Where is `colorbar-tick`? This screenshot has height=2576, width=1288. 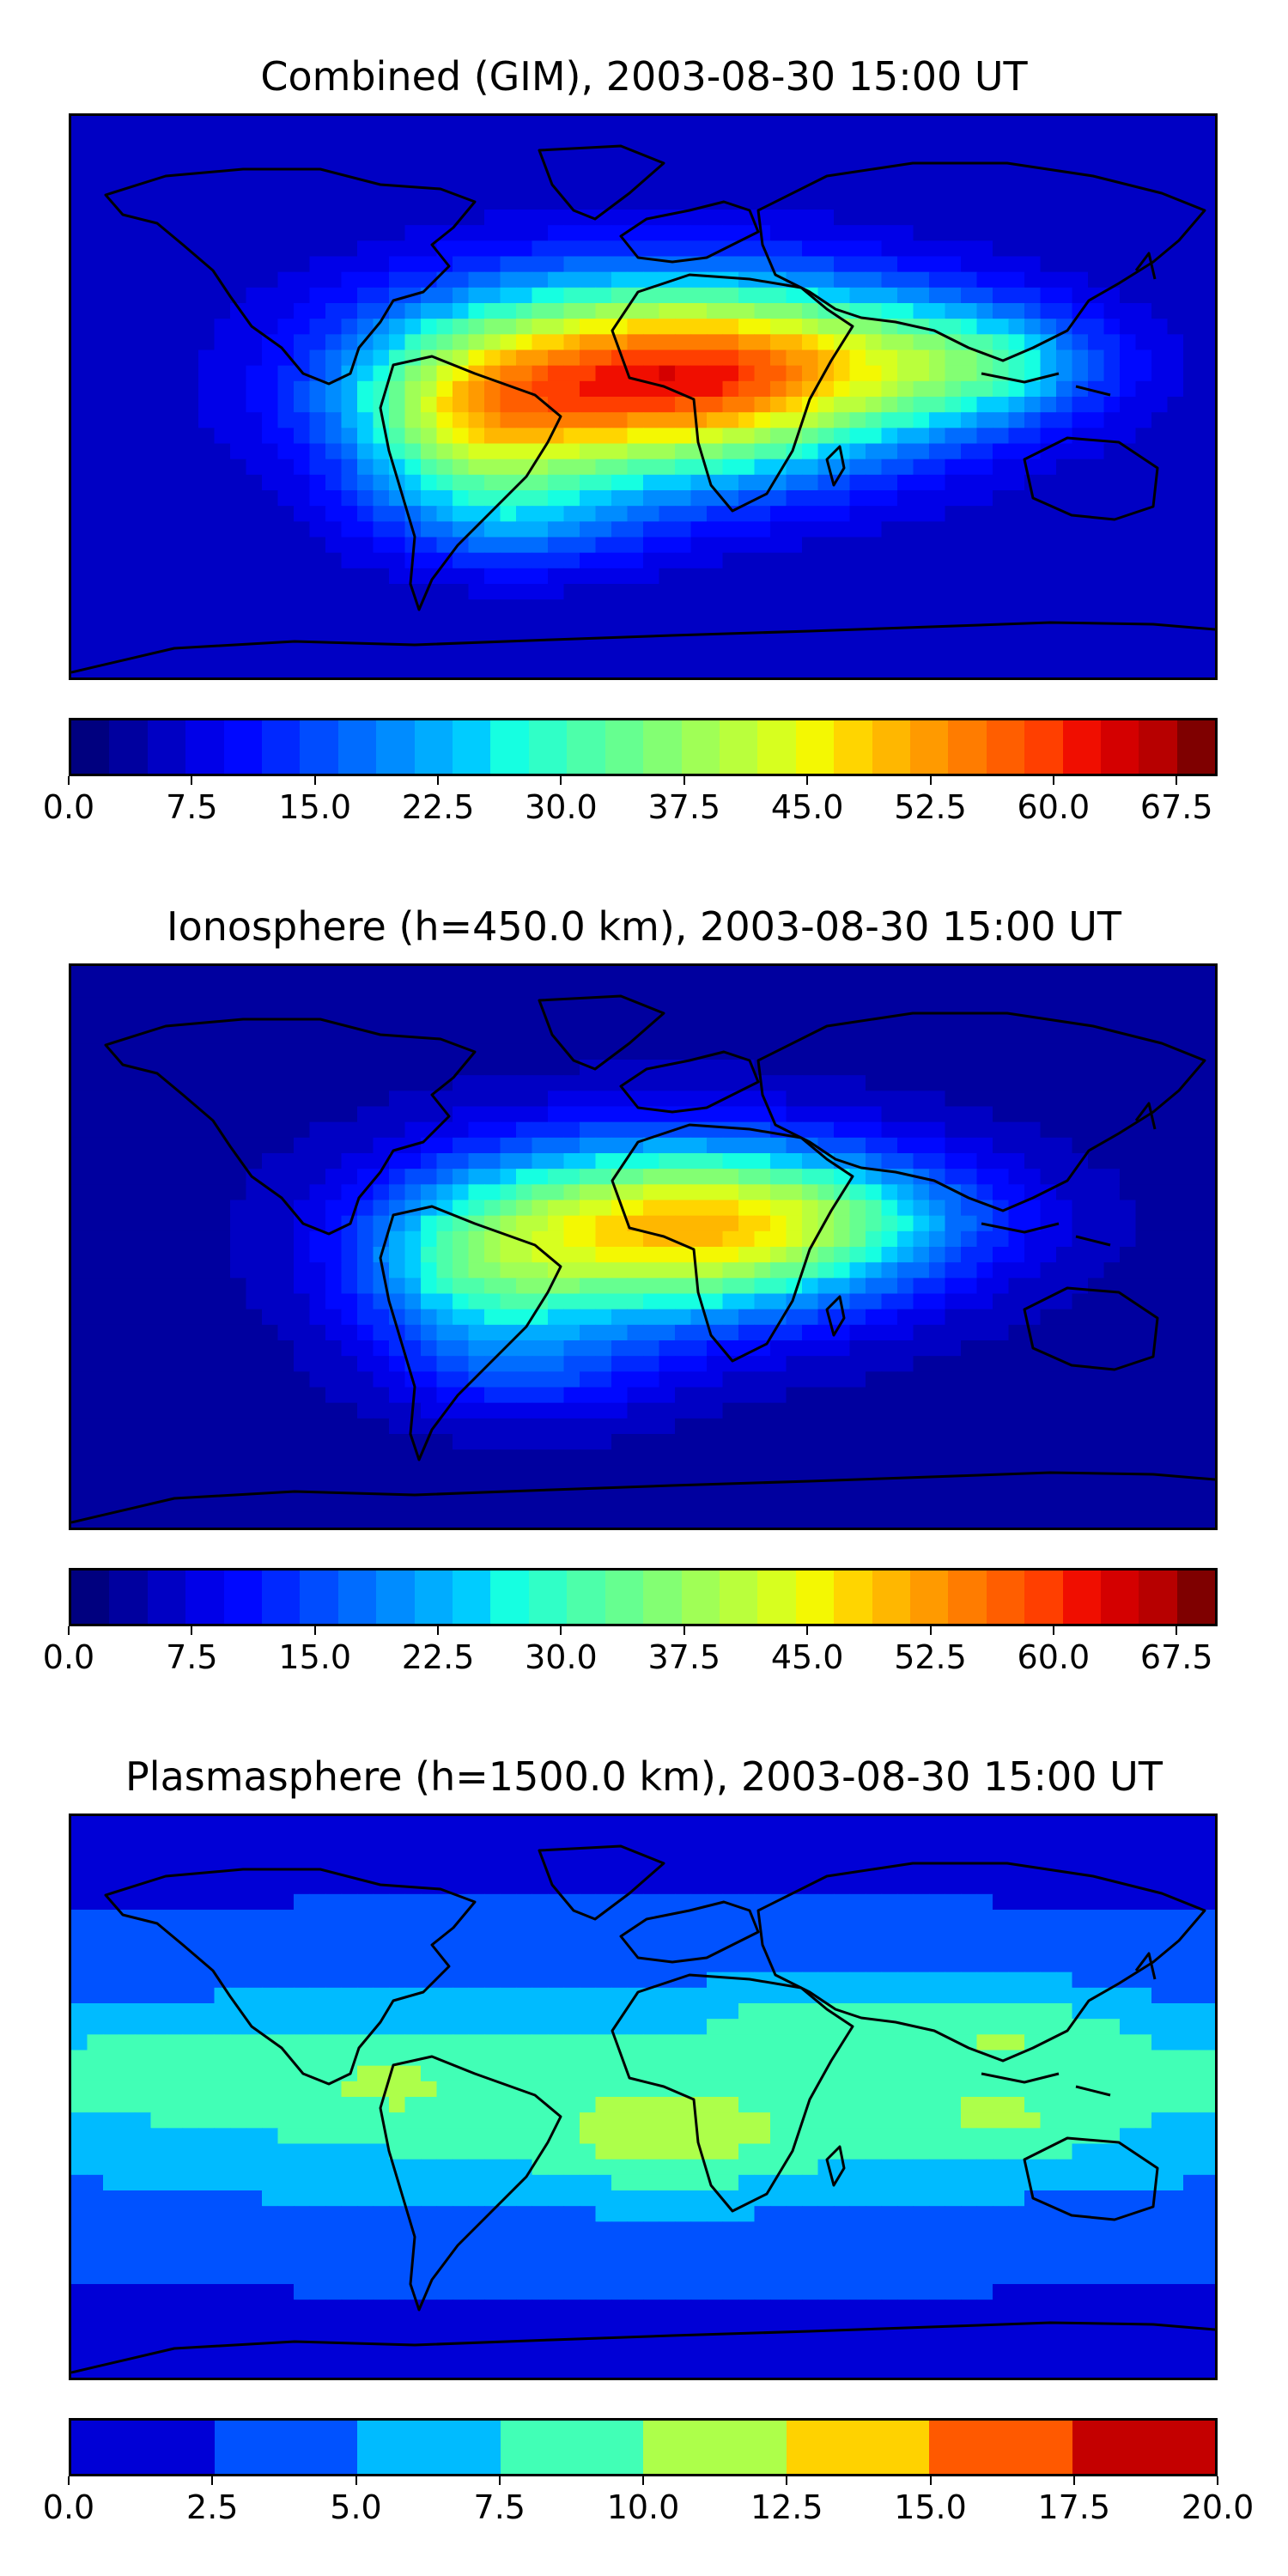
colorbar-tick is located at coordinates (808, 781).